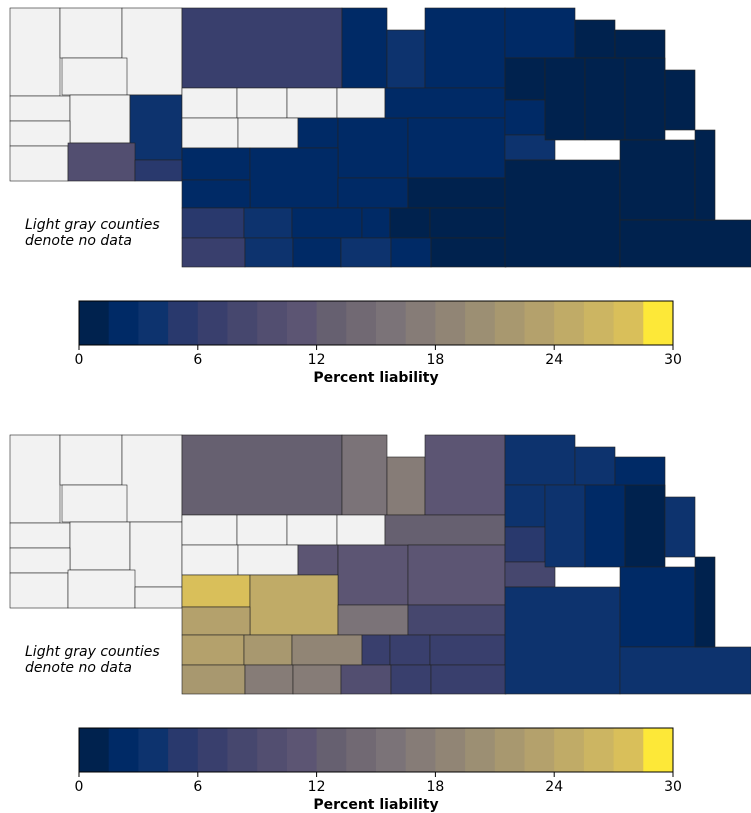 The width and height of the screenshot is (751, 813). What do you see at coordinates (375, 378) in the screenshot?
I see `colorbar-label: Percent liability` at bounding box center [375, 378].